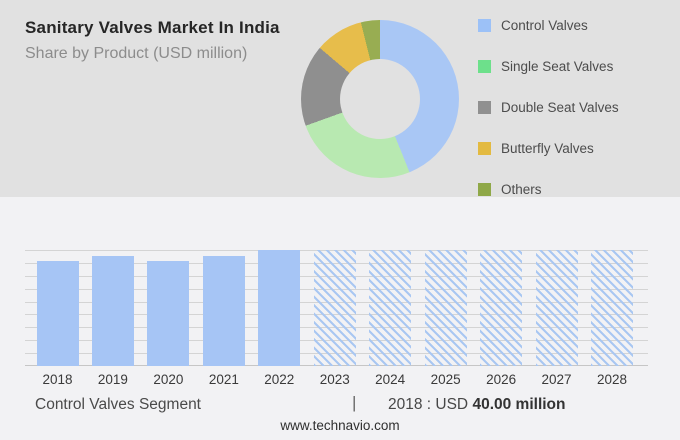 The height and width of the screenshot is (440, 680). What do you see at coordinates (544, 25) in the screenshot?
I see `legend-label: Control Valves` at bounding box center [544, 25].